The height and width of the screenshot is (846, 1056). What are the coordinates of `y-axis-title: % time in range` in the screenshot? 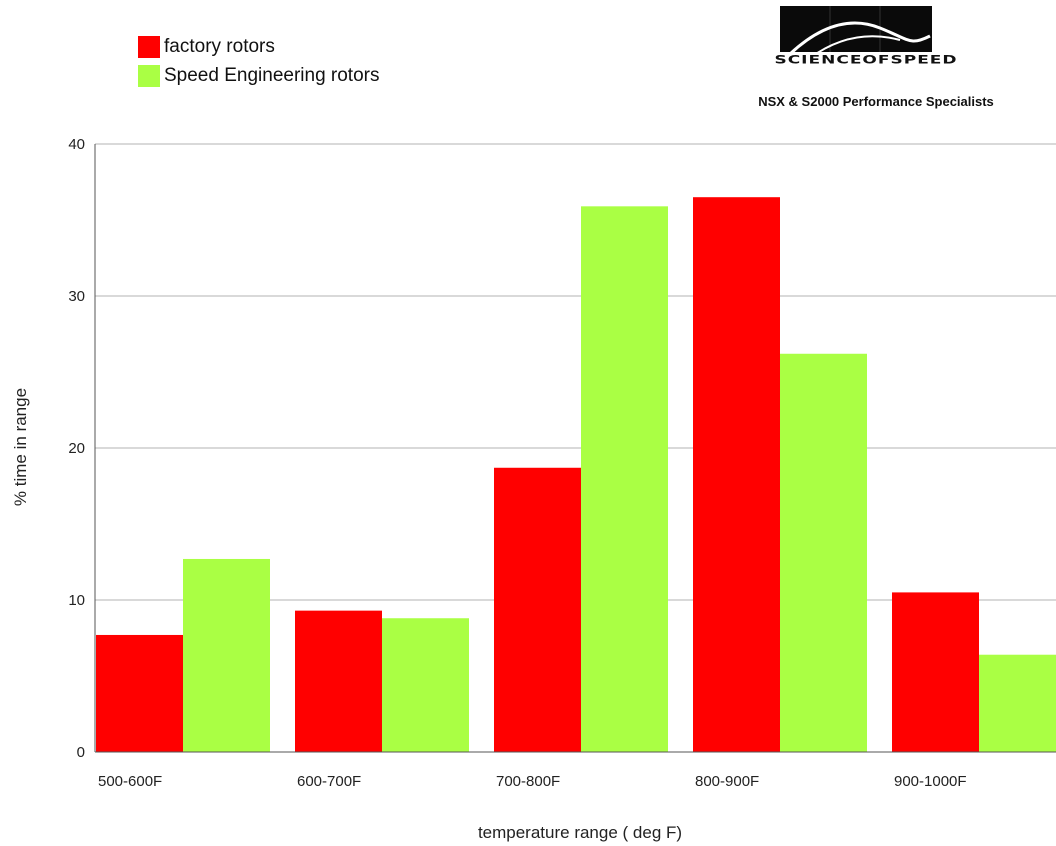 It's located at (20, 447).